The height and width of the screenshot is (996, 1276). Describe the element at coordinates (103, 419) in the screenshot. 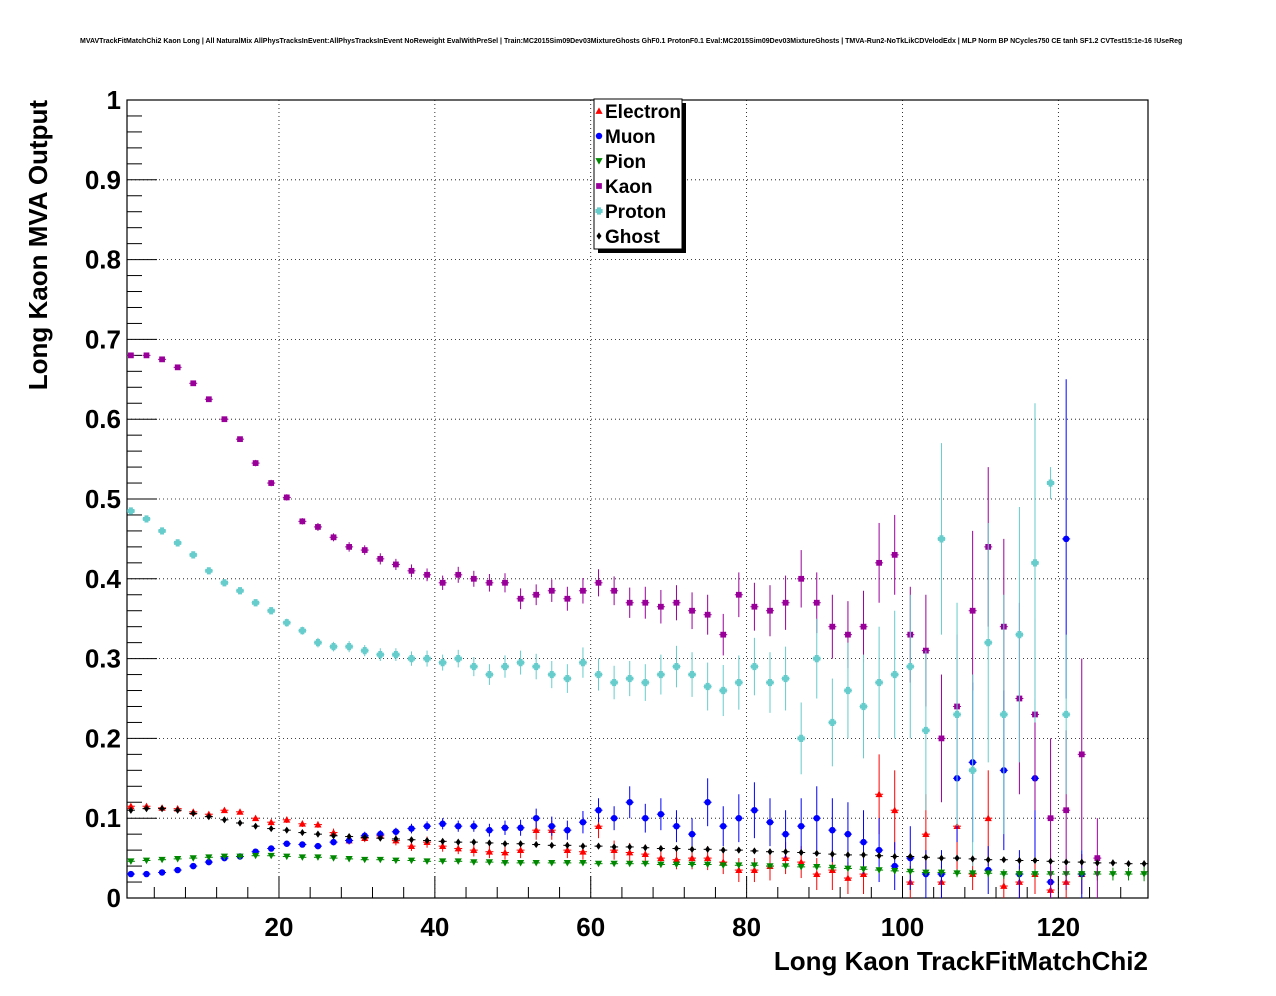

I see `y-tick-label: 0.6` at that location.